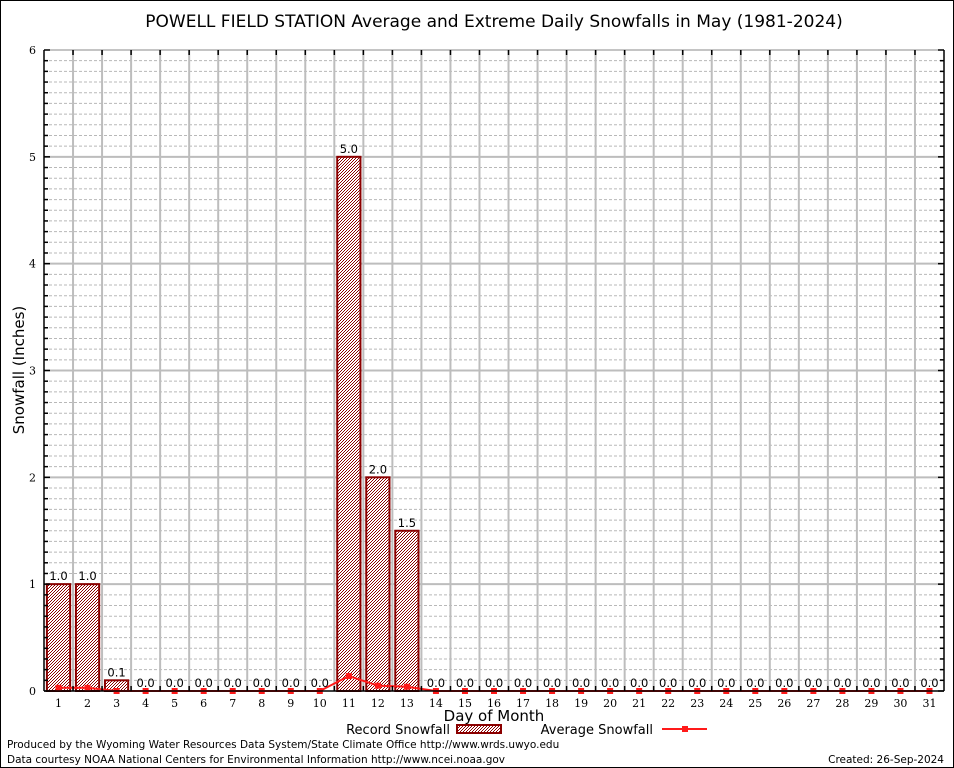  I want to click on data-label-day-31: 0.0, so click(929, 683).